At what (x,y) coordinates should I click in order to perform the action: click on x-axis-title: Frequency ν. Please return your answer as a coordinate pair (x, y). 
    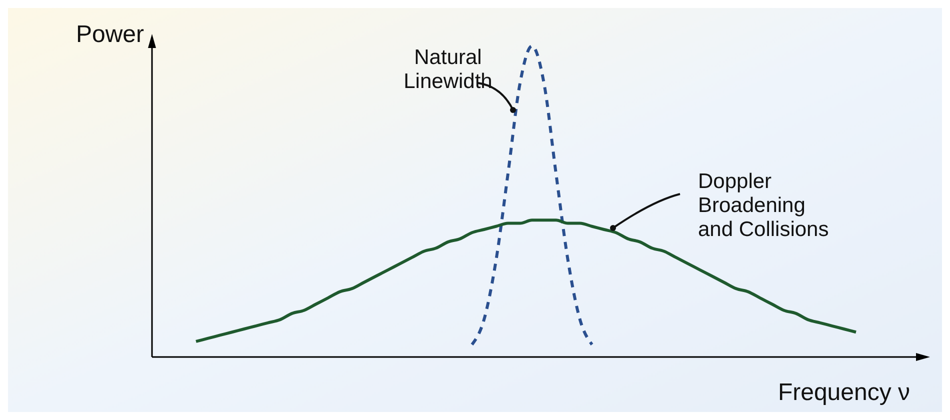
    Looking at the image, I should click on (844, 392).